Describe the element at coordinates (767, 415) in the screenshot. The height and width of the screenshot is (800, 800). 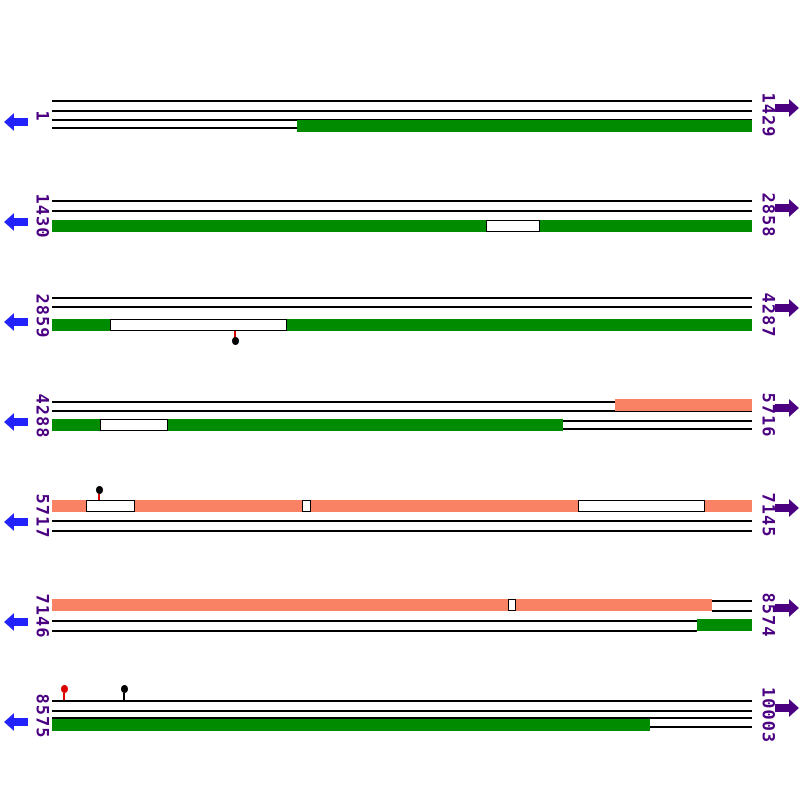
I see `segment-end-coordinate: 5716` at that location.